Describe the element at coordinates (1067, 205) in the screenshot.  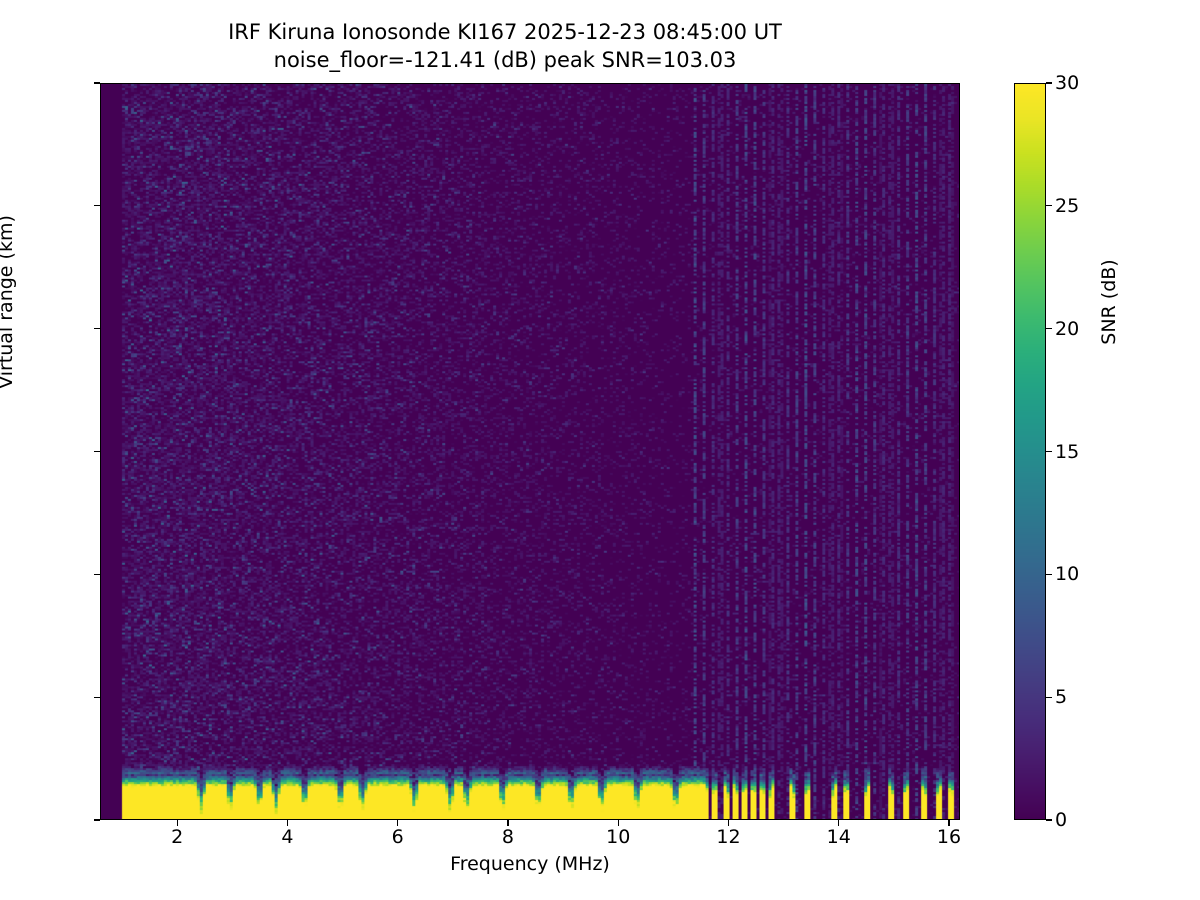
I see `colorbar-tick-label: 25` at that location.